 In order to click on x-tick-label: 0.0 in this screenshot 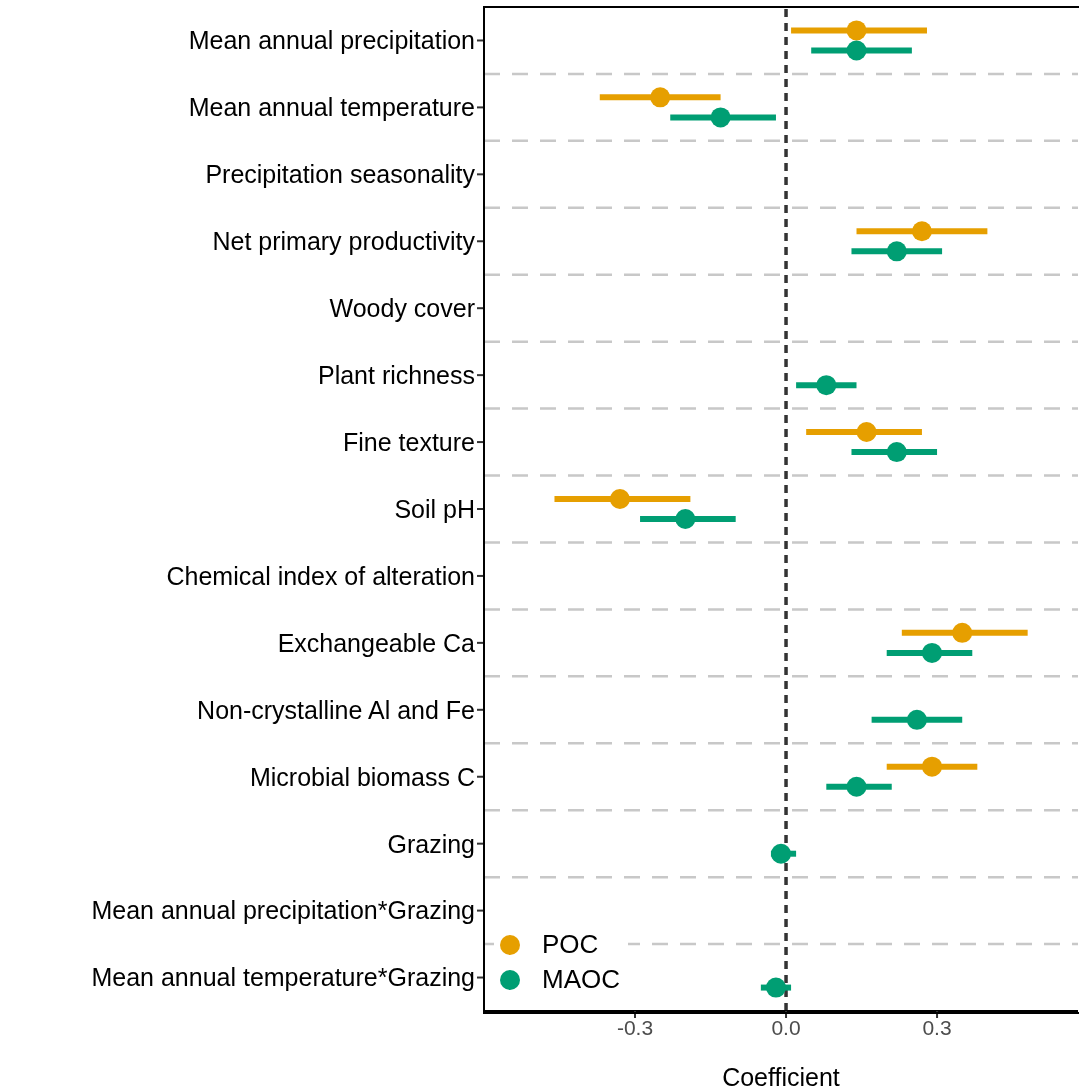, I will do `click(786, 1027)`.